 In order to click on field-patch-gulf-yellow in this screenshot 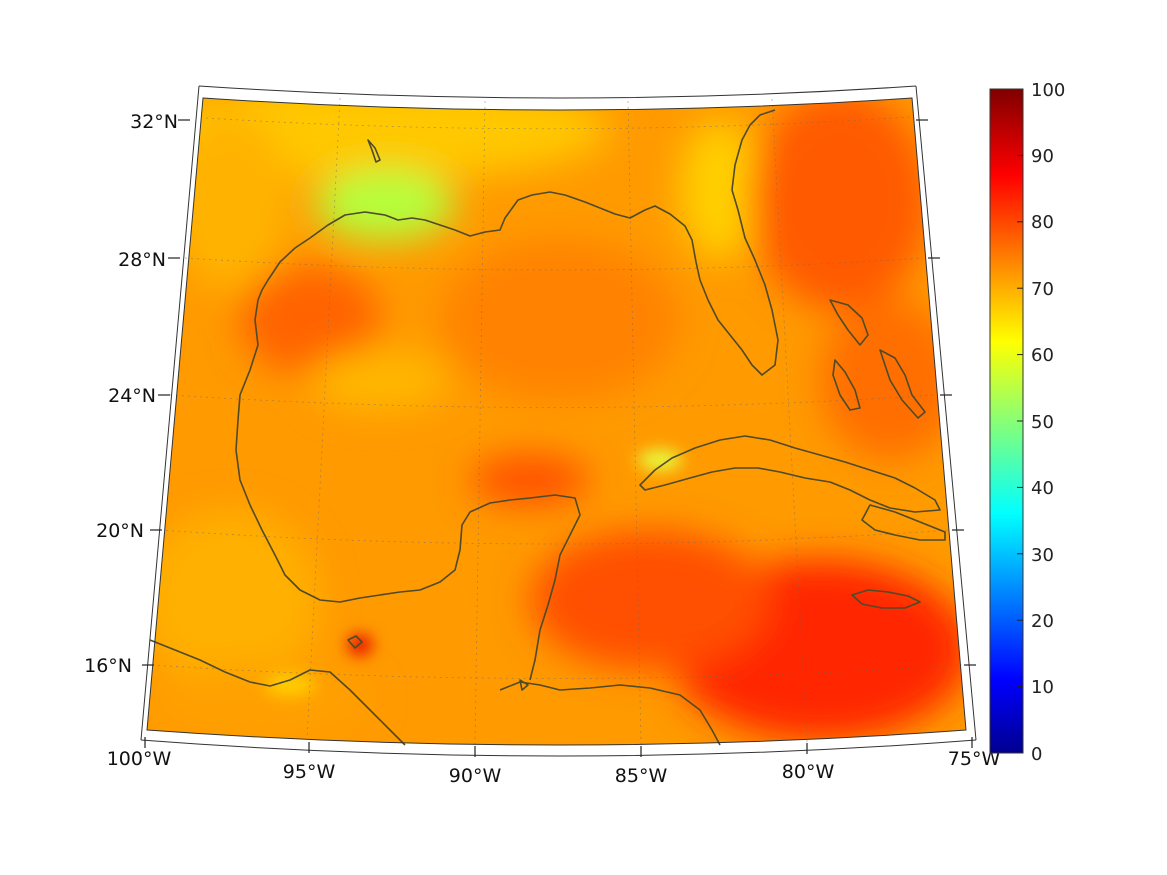, I will do `click(380, 380)`.